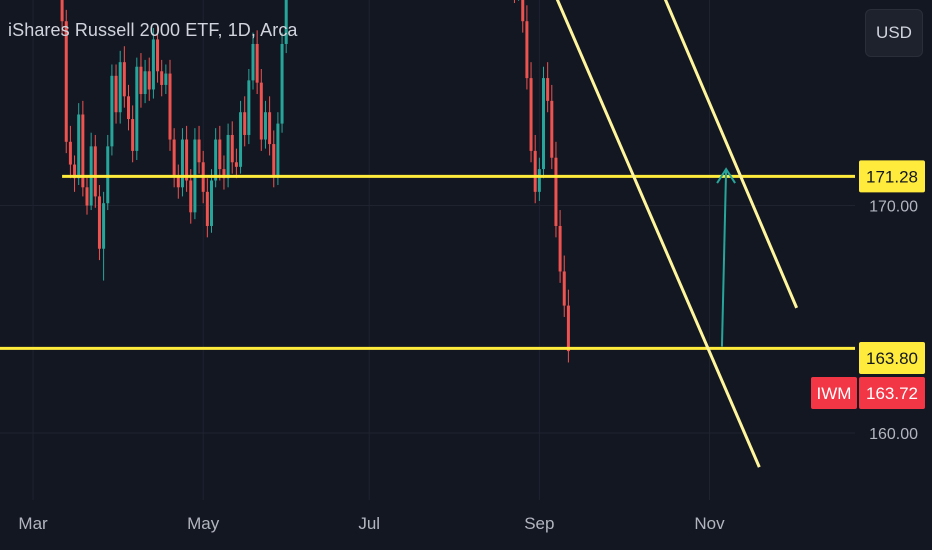 This screenshot has width=932, height=550. Describe the element at coordinates (371, 523) in the screenshot. I see `time-axis: Mar May Jul Sep Nov` at that location.